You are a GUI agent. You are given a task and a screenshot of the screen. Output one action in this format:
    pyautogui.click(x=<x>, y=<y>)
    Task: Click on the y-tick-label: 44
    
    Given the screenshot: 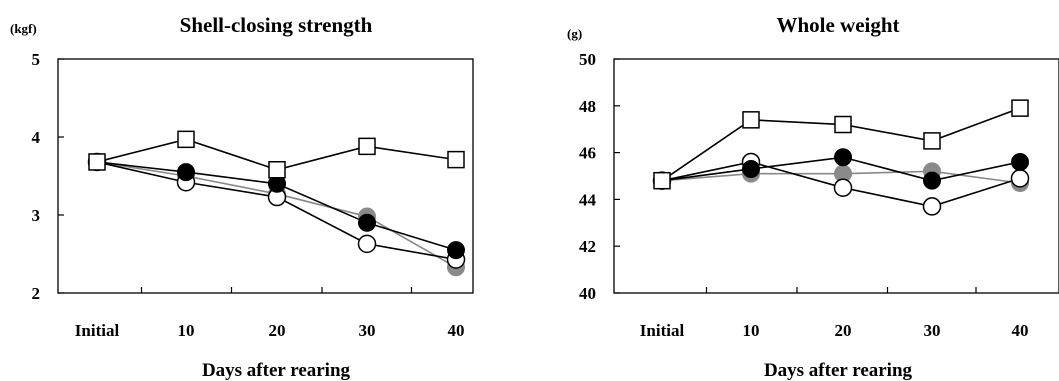 What is the action you would take?
    pyautogui.click(x=588, y=199)
    